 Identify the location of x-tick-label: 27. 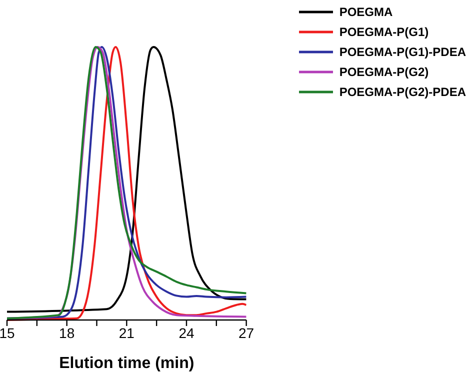
(246, 332).